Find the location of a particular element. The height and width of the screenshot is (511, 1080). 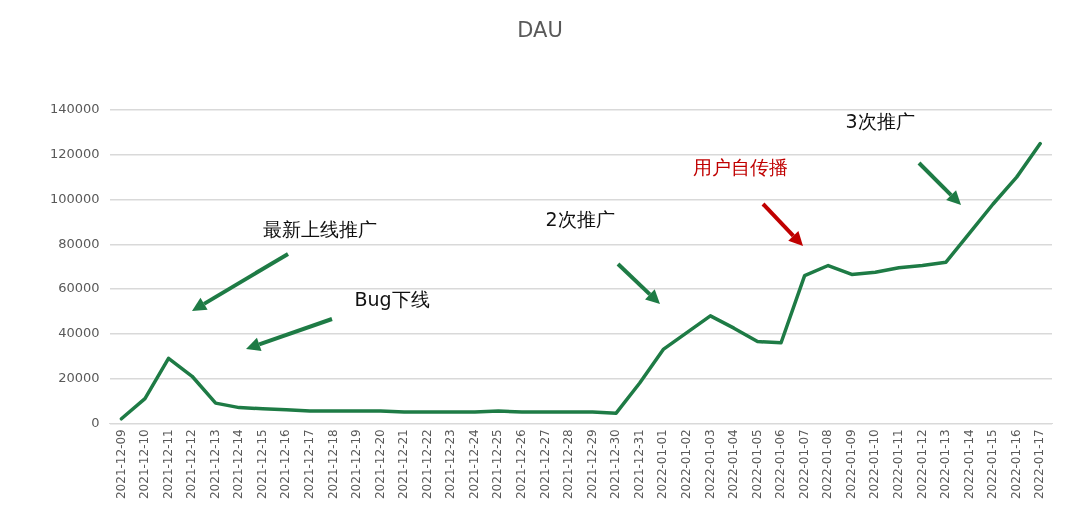

x-tick-label: 2021-12-26 is located at coordinates (521, 464).